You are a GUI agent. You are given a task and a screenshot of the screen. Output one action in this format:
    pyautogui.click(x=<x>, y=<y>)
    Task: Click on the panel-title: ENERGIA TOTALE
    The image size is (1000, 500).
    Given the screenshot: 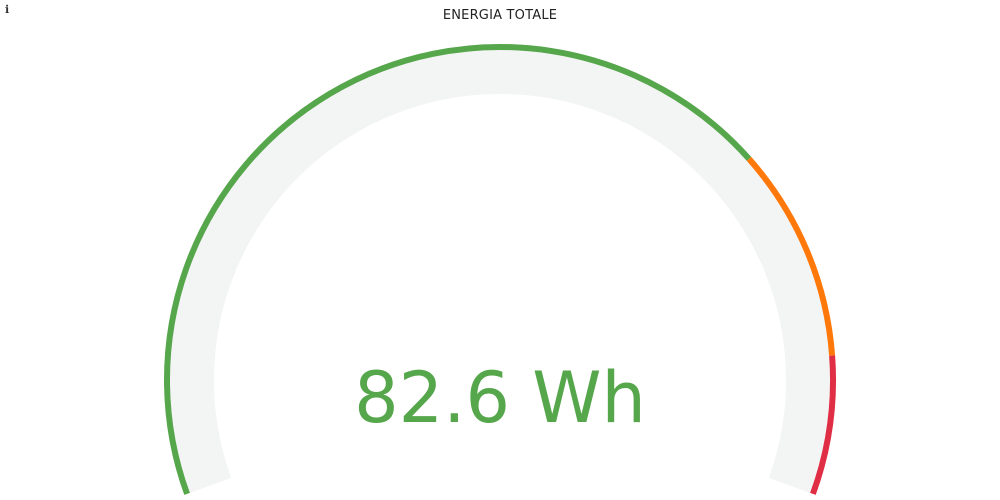 What is the action you would take?
    pyautogui.click(x=500, y=15)
    